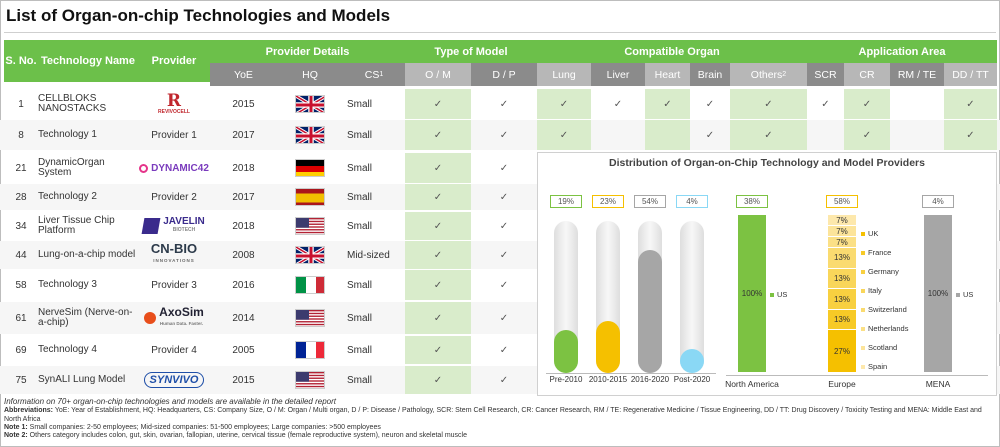  I want to click on row-provider-logo: CN-BIO INNOVATIONS, so click(174, 255).